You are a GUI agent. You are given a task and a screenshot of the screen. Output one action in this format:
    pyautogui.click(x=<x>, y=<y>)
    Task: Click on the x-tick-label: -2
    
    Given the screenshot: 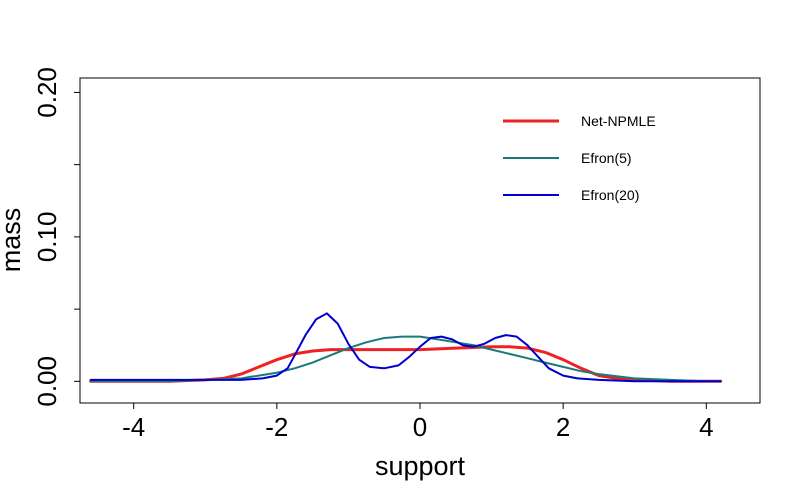 What is the action you would take?
    pyautogui.click(x=276, y=427)
    